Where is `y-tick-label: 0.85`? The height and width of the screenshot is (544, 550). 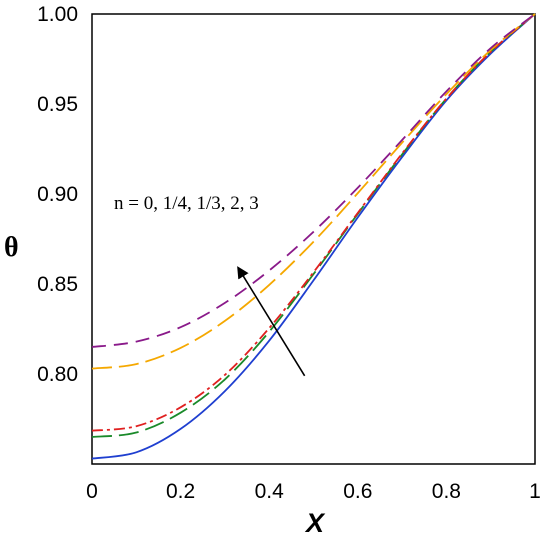 y-tick-label: 0.85 is located at coordinates (57, 284).